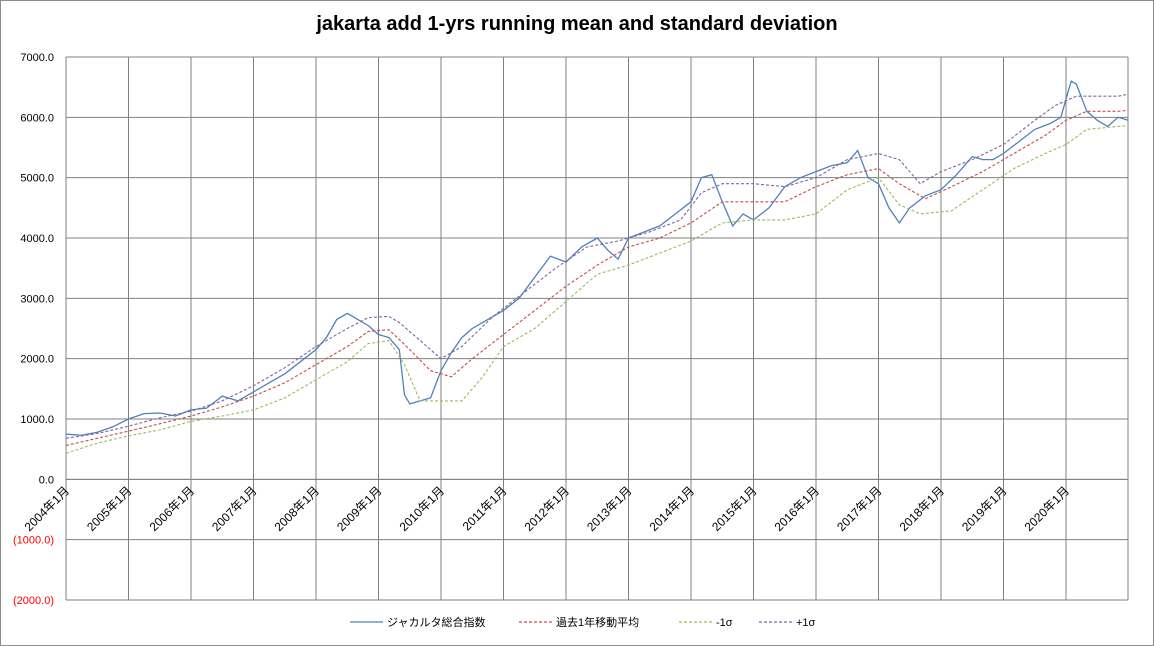 The height and width of the screenshot is (646, 1154). I want to click on x-tick-label: 2014年1月, so click(672, 509).